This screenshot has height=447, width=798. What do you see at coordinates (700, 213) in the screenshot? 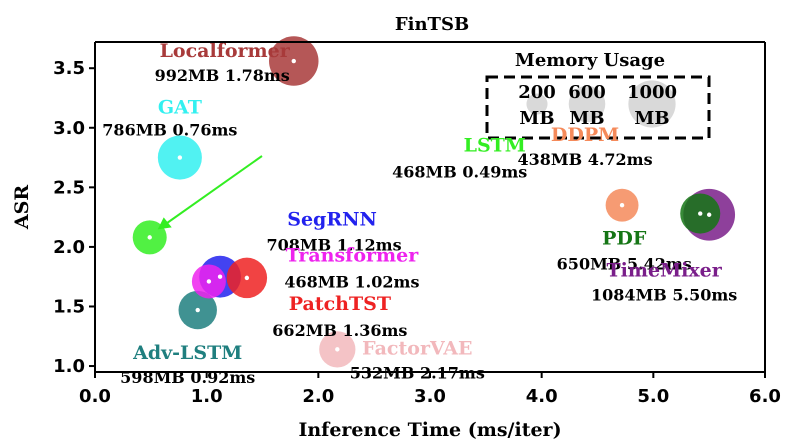
I see `bubble-center-pdf` at bounding box center [700, 213].